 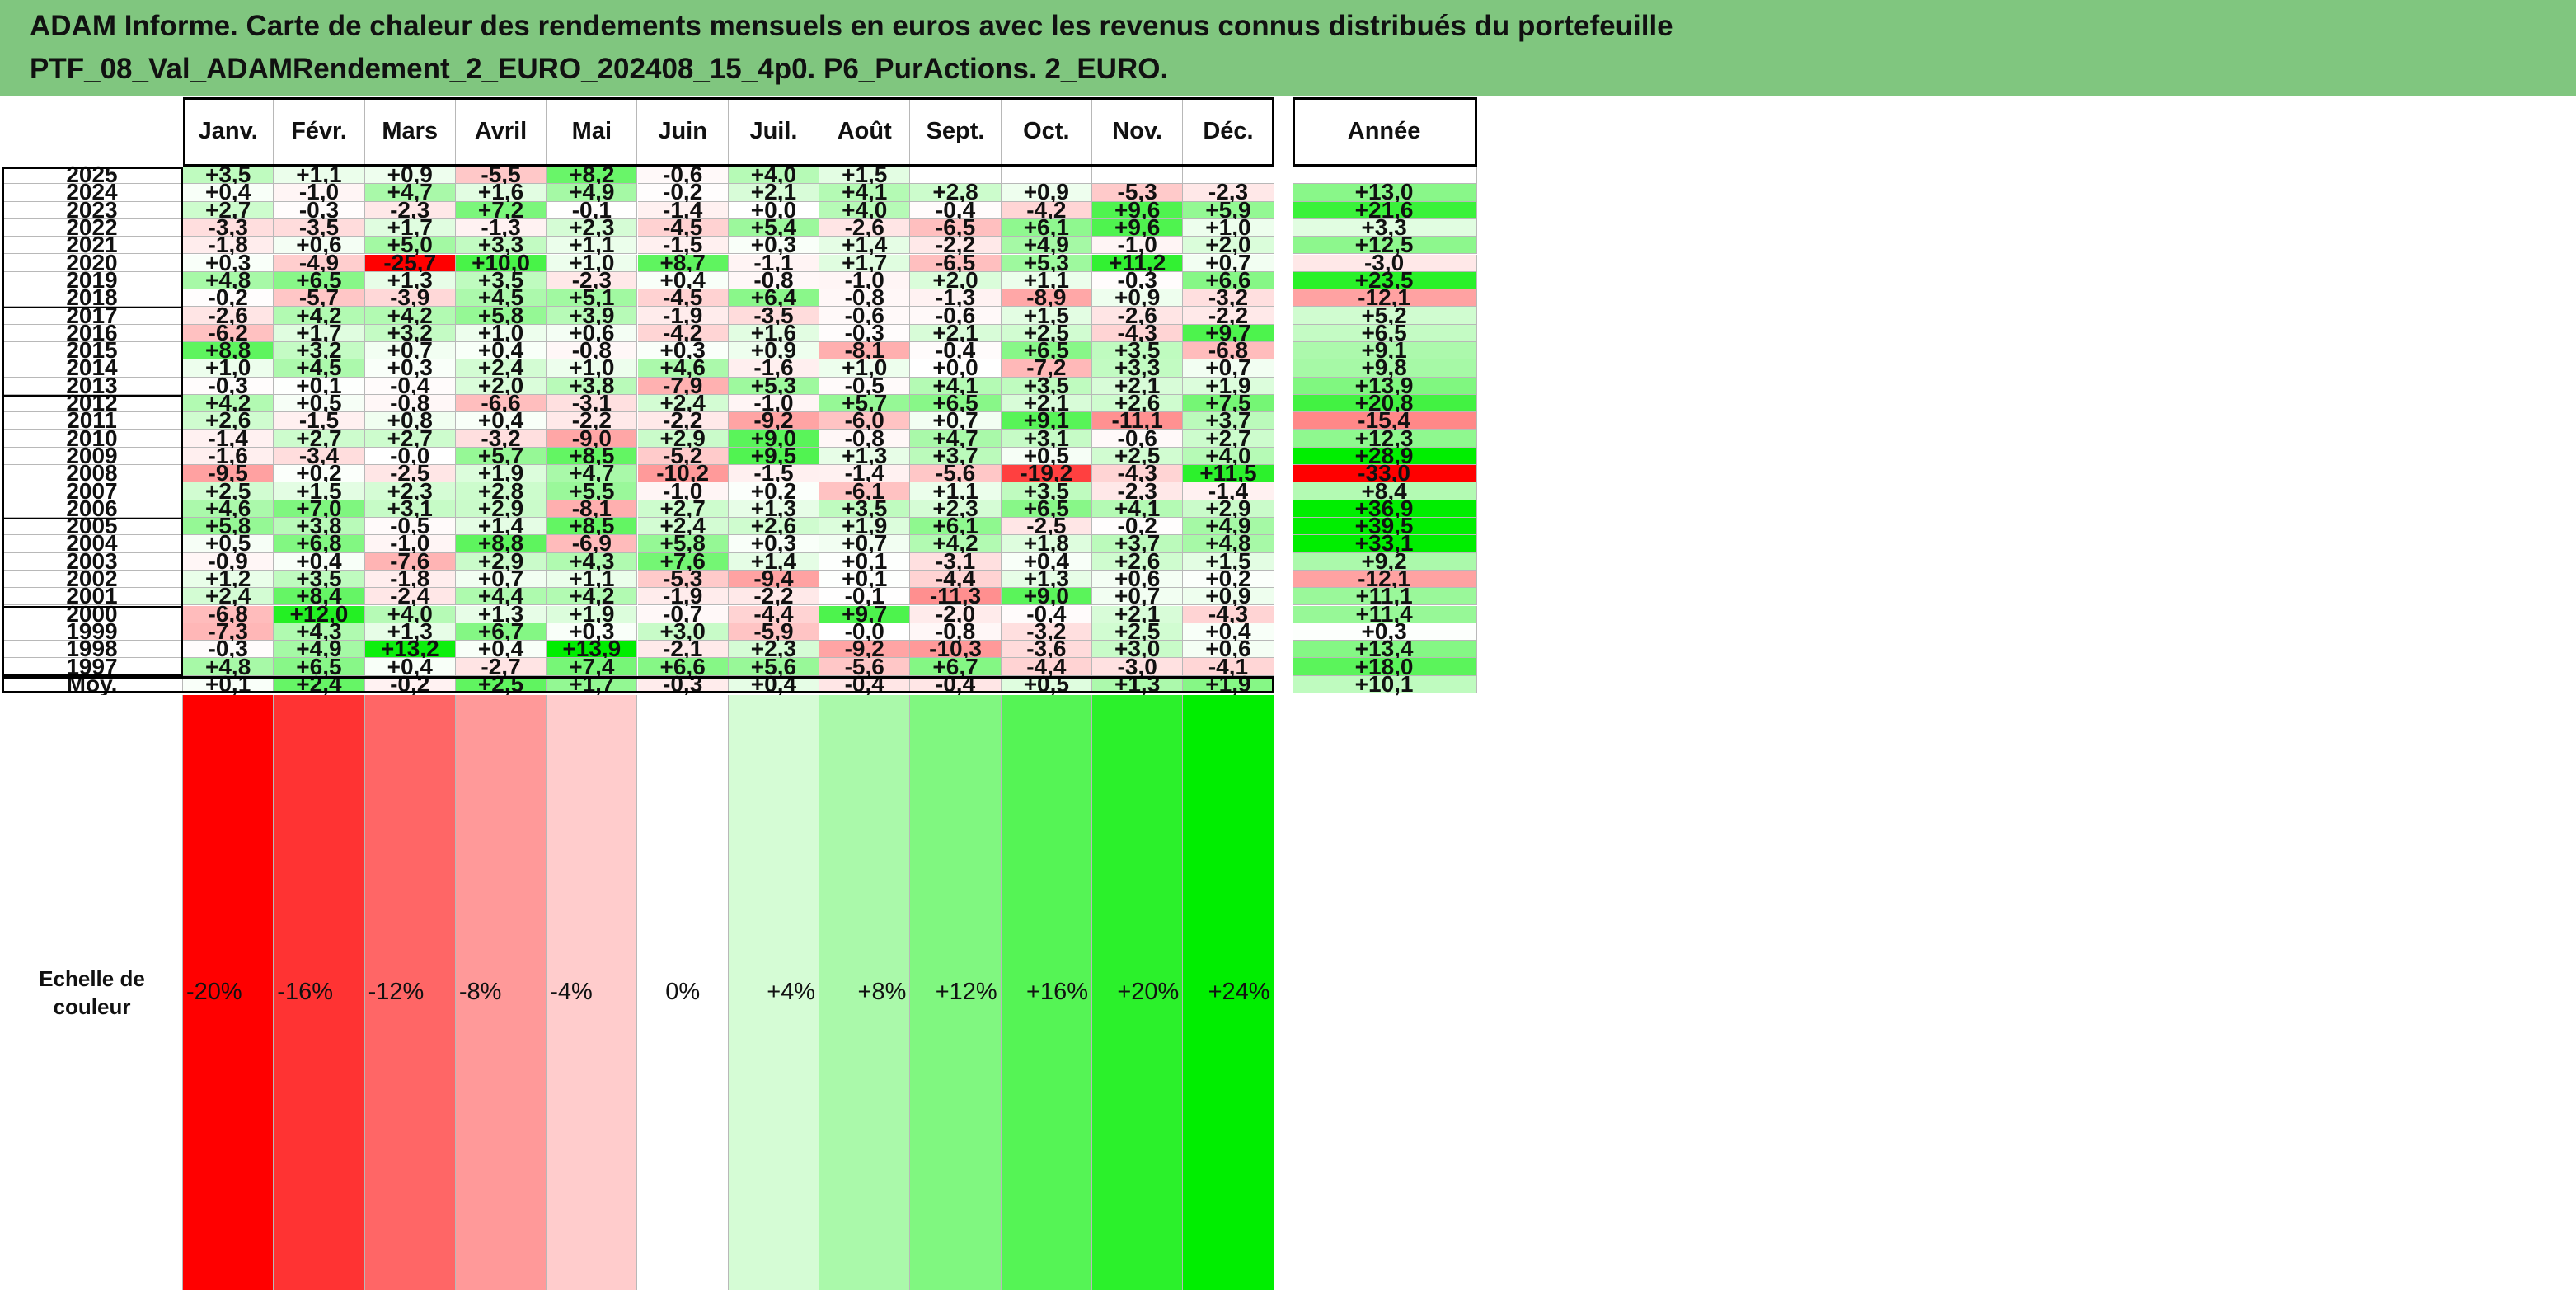 What do you see at coordinates (410, 227) in the screenshot?
I see `heatmap-cell: +1,7` at bounding box center [410, 227].